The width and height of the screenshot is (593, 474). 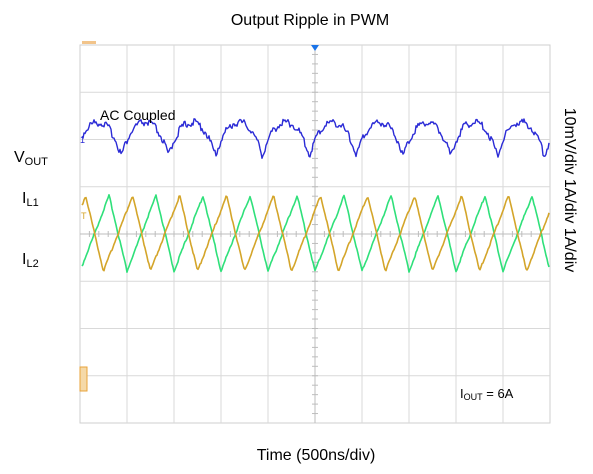 I want to click on waveform-il2, so click(x=315, y=233).